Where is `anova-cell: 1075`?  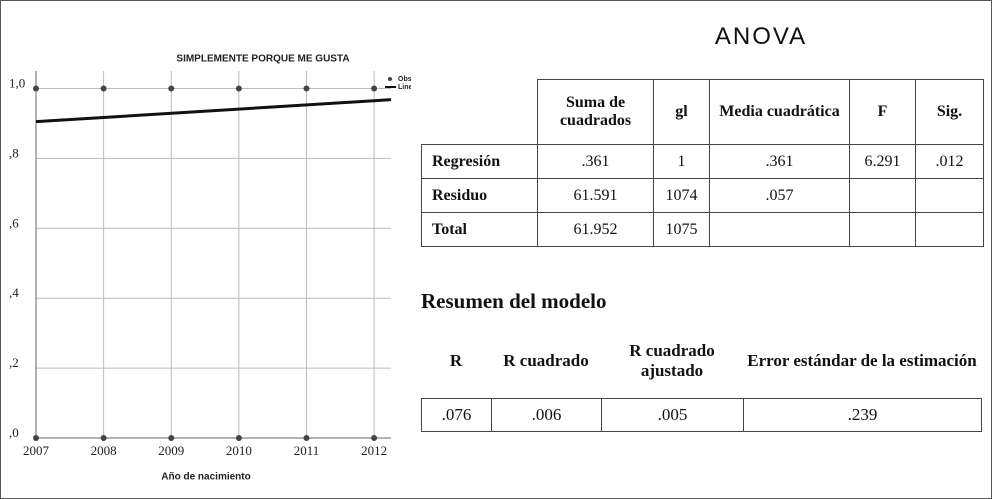
anova-cell: 1075 is located at coordinates (681, 229).